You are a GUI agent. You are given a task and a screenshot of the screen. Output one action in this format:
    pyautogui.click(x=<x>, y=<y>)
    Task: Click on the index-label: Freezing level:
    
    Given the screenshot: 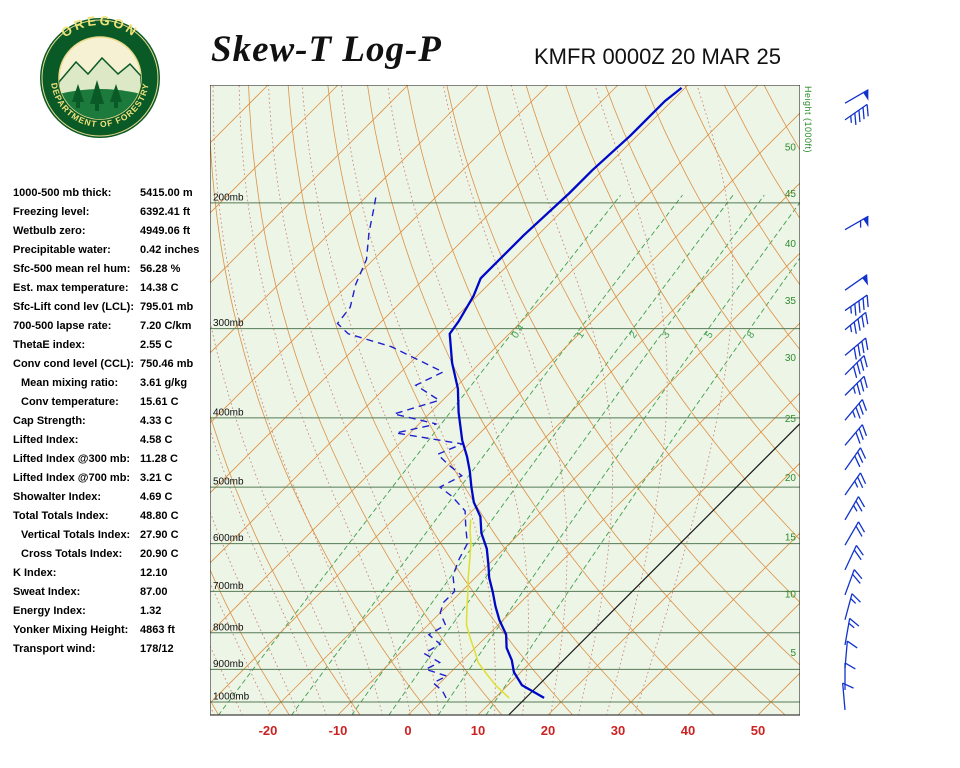 What is the action you would take?
    pyautogui.click(x=51, y=212)
    